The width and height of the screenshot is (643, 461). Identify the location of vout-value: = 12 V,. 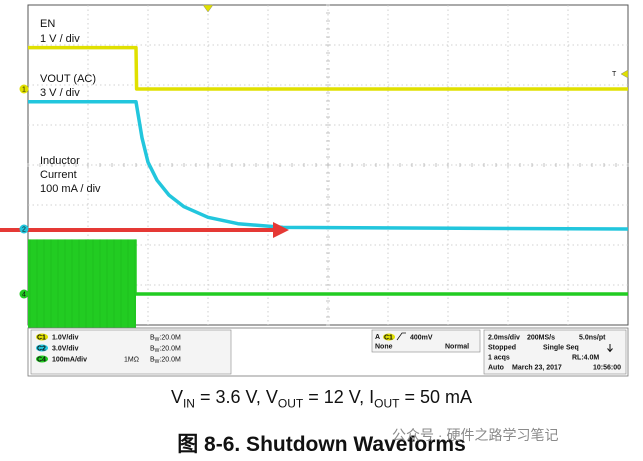
(336, 397).